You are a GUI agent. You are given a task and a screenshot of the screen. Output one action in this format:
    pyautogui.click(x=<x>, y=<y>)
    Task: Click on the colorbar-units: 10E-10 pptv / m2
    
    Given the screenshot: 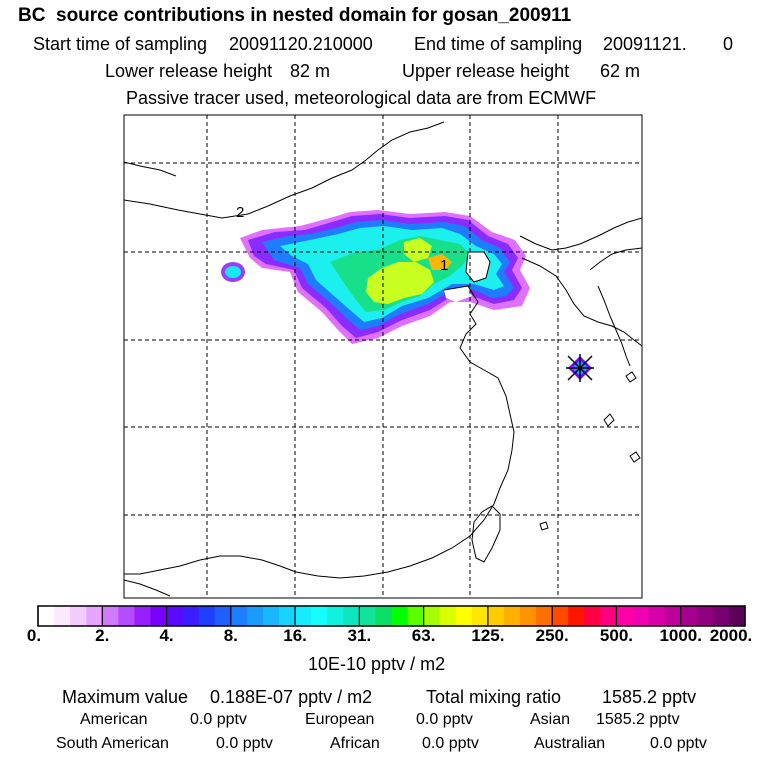 What is the action you would take?
    pyautogui.click(x=377, y=664)
    